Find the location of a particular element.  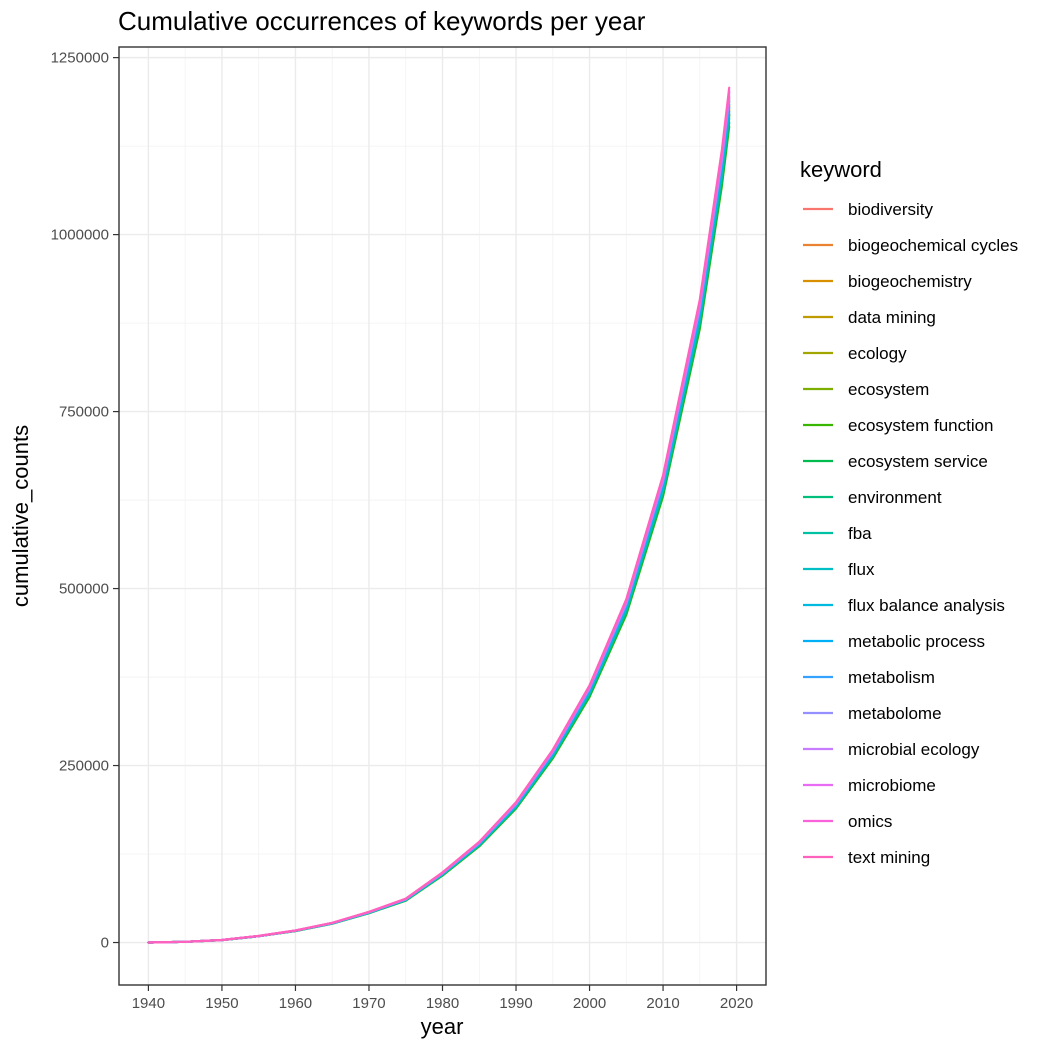

x-axis: 1940 1950 1960 1970 1980 1990 2000 2010 2020 is located at coordinates (442, 998).